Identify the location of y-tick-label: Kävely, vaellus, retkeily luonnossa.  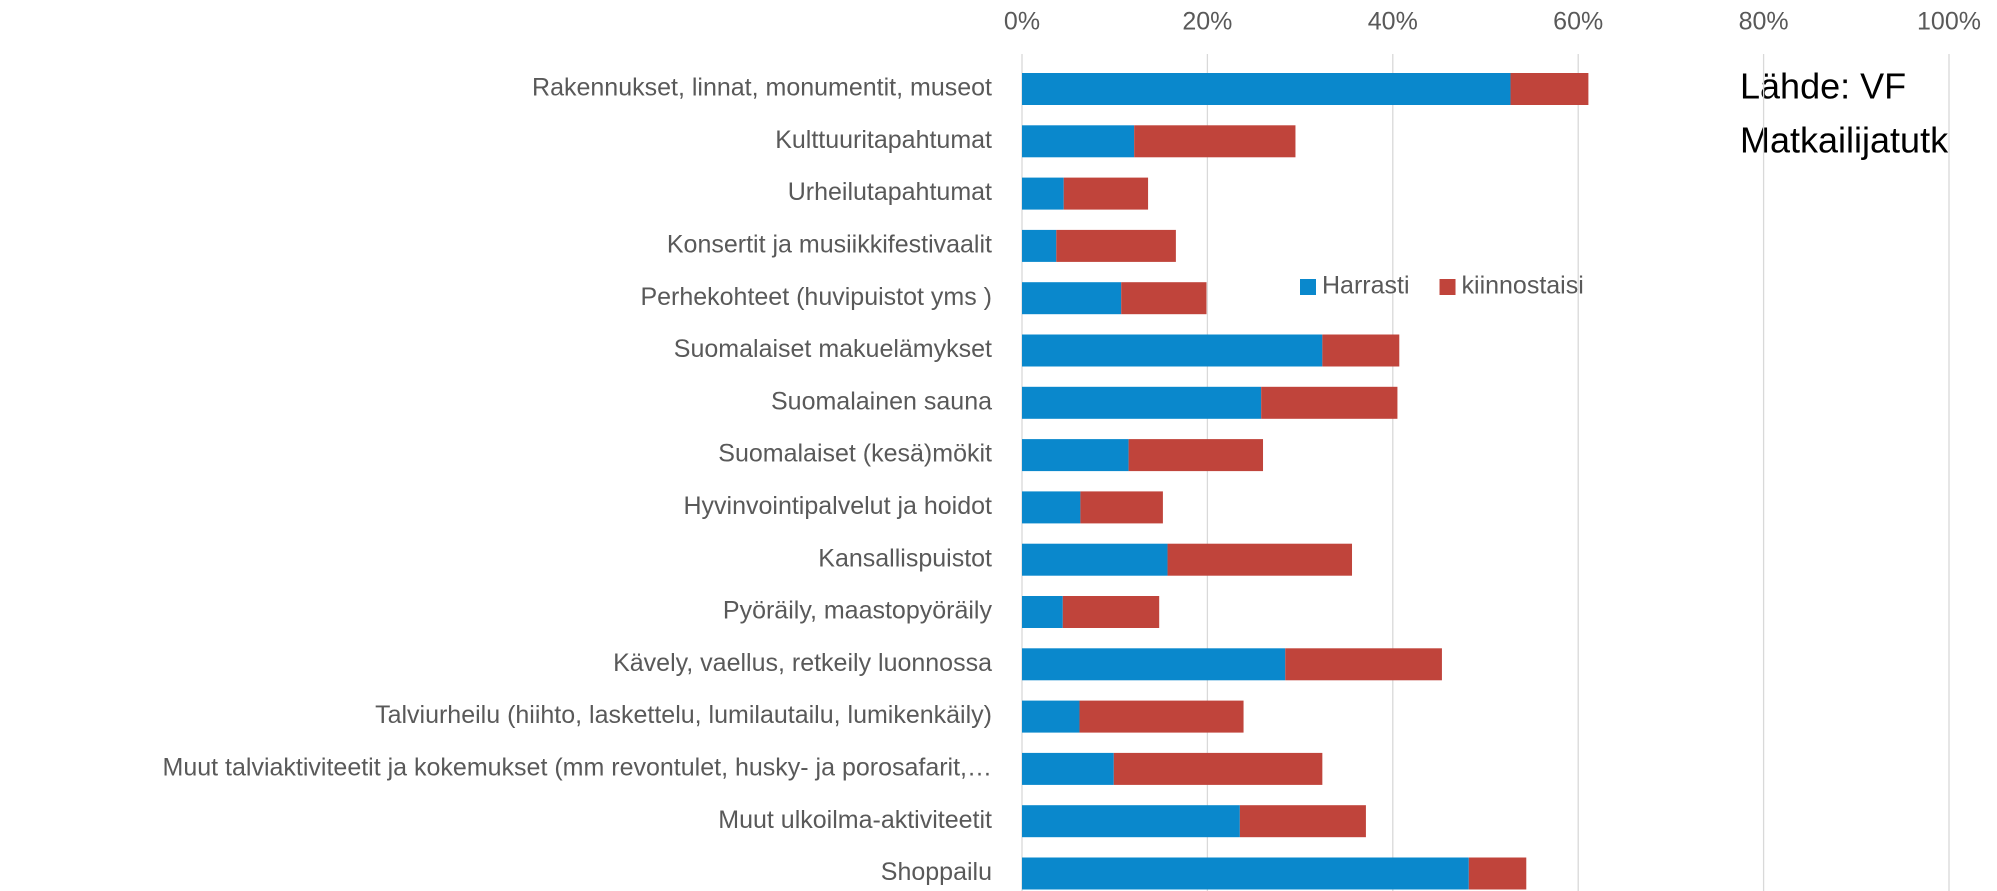
(802, 663).